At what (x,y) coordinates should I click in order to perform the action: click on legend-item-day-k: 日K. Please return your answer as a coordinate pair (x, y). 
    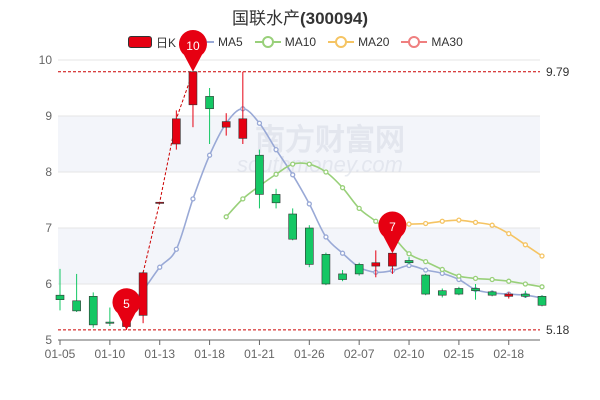
    Looking at the image, I should click on (152, 42).